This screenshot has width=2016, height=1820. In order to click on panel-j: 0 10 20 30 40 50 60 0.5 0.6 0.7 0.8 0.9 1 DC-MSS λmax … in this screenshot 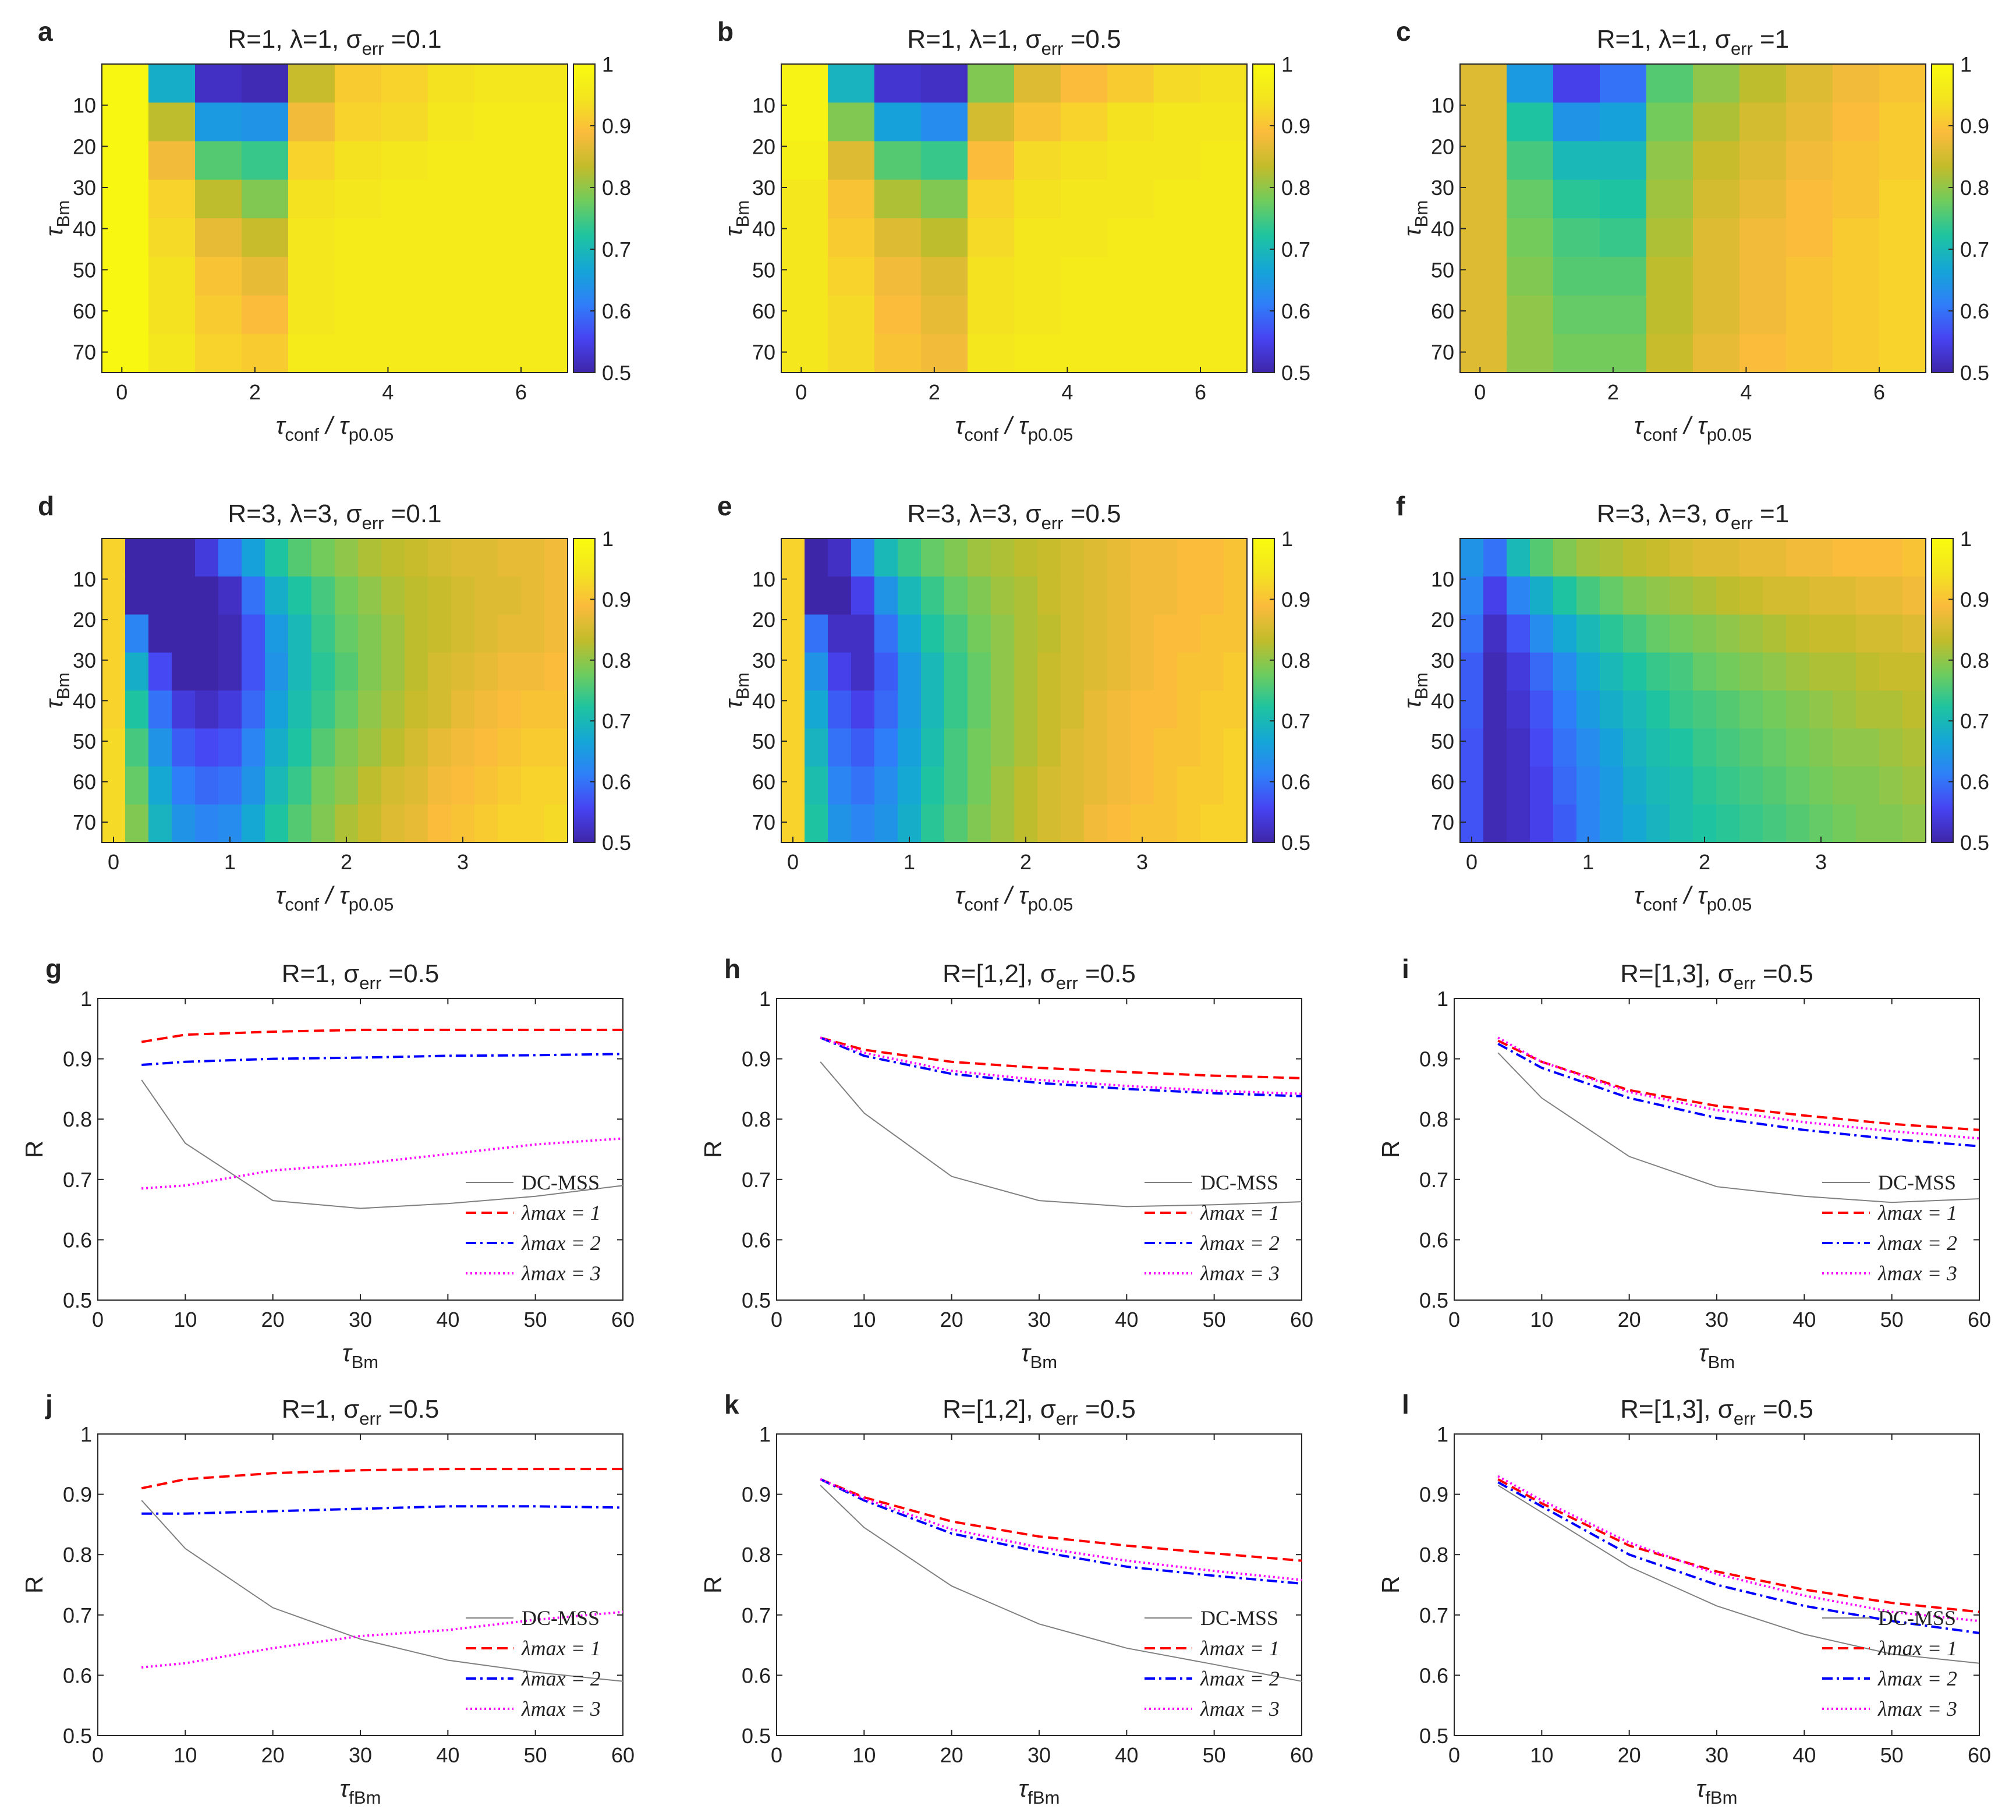, I will do `click(327, 1598)`.